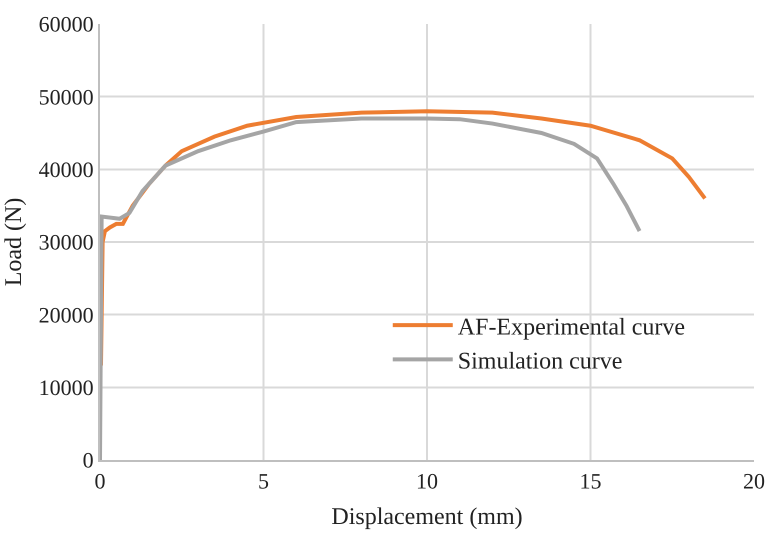  I want to click on y-tick-label: 50000, so click(66, 97).